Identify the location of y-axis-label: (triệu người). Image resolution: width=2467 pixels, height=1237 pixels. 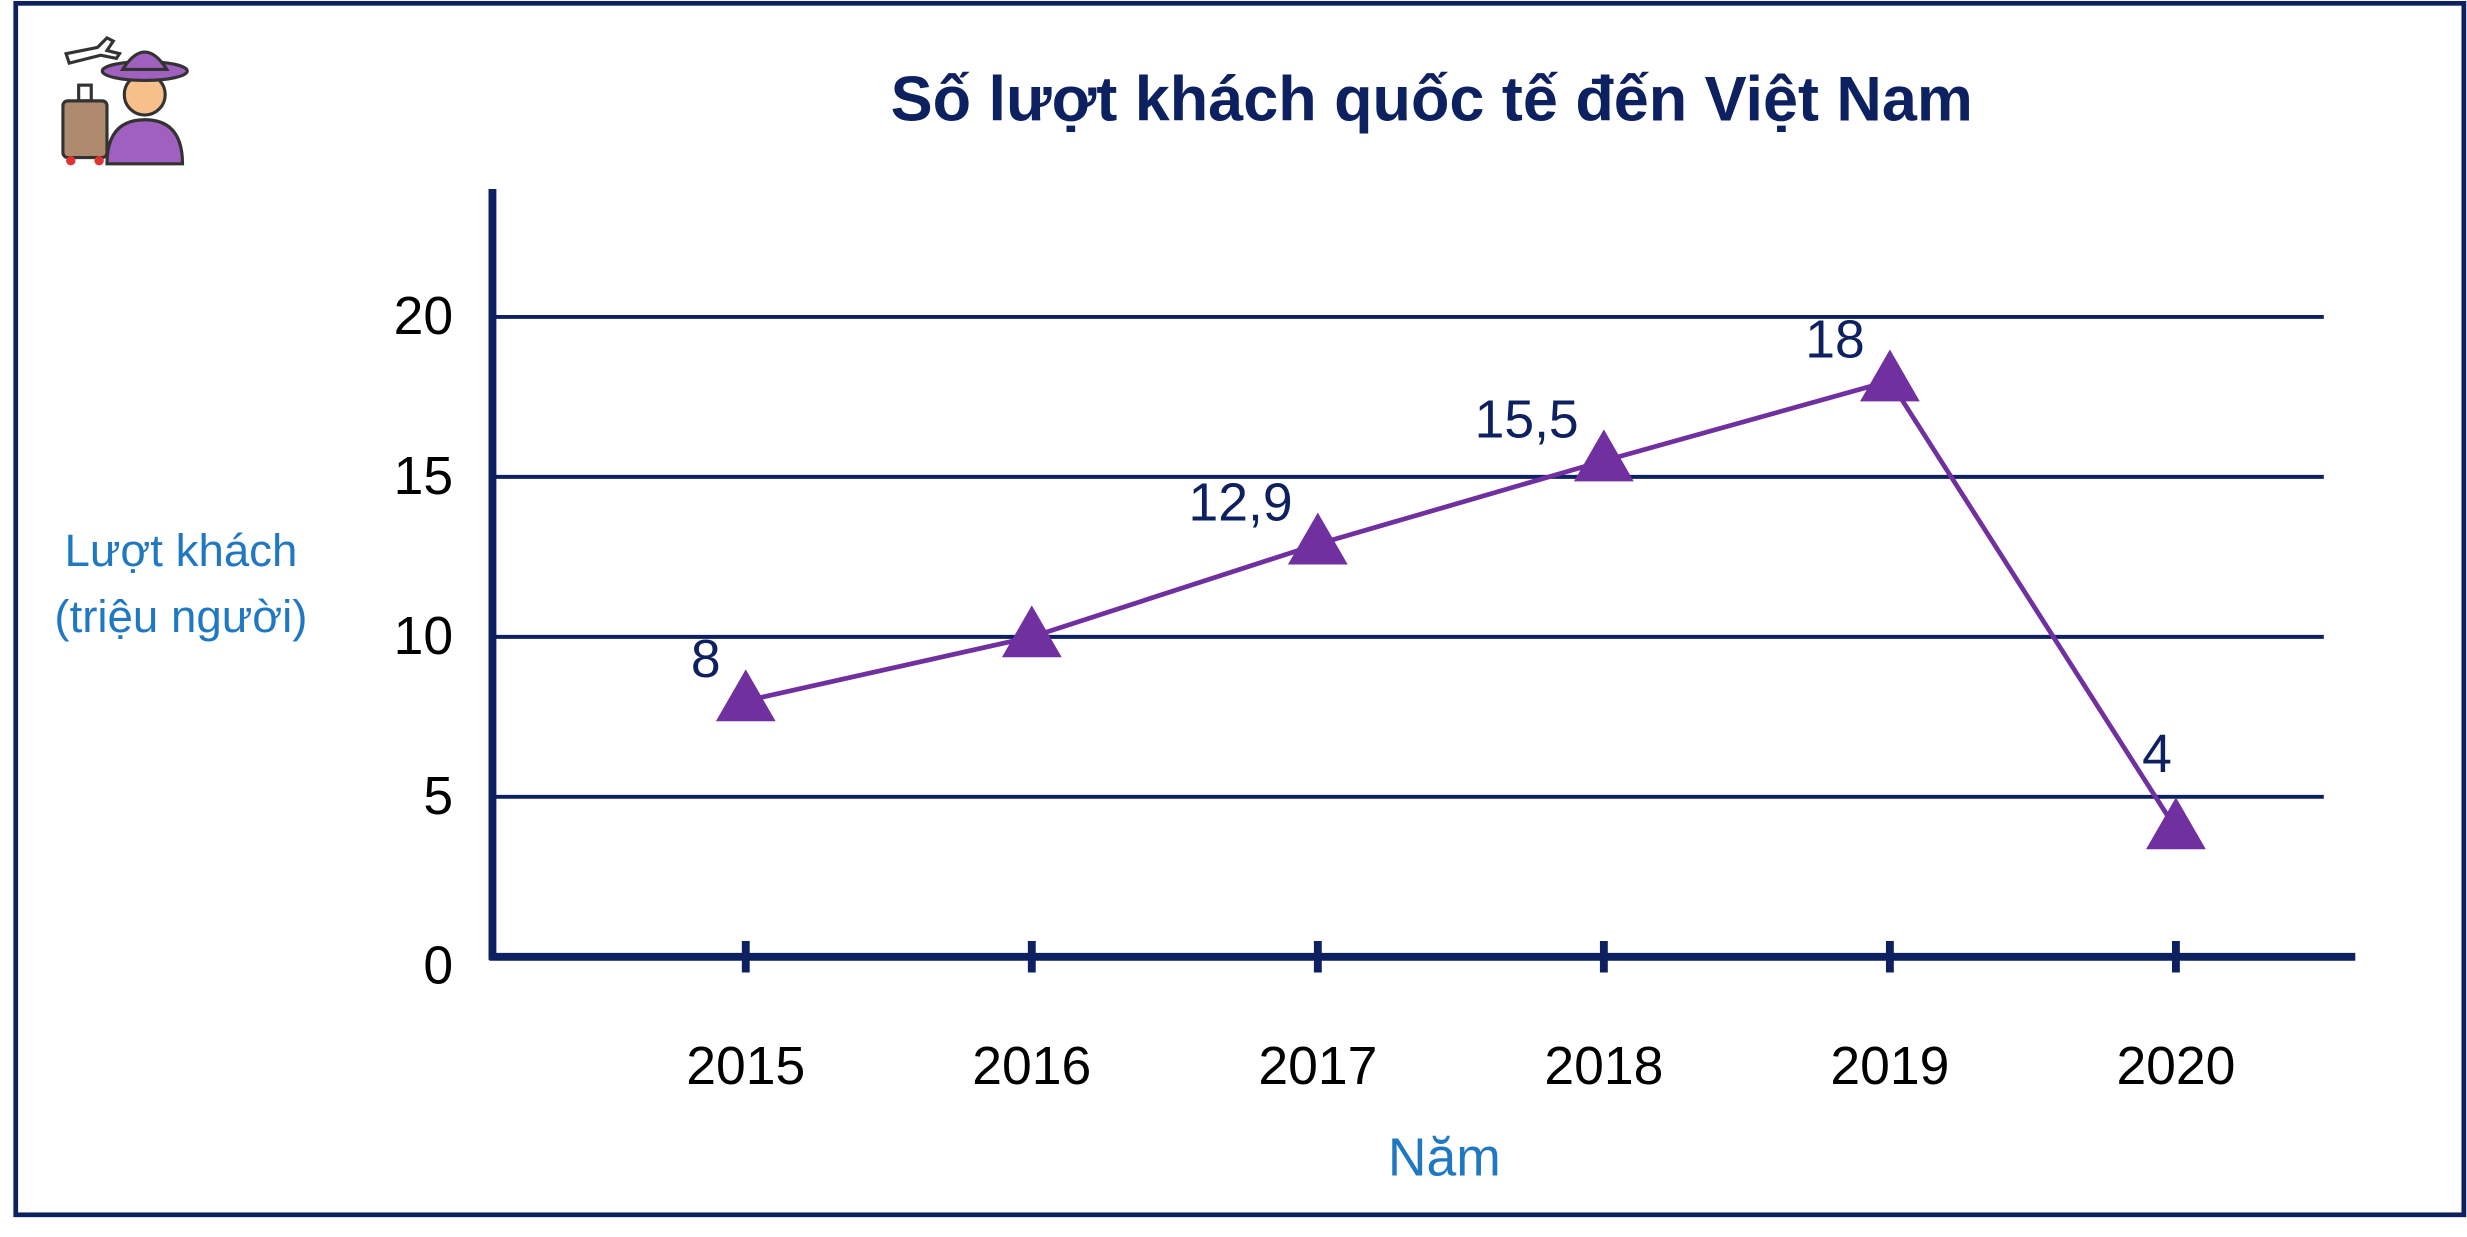
(180, 616).